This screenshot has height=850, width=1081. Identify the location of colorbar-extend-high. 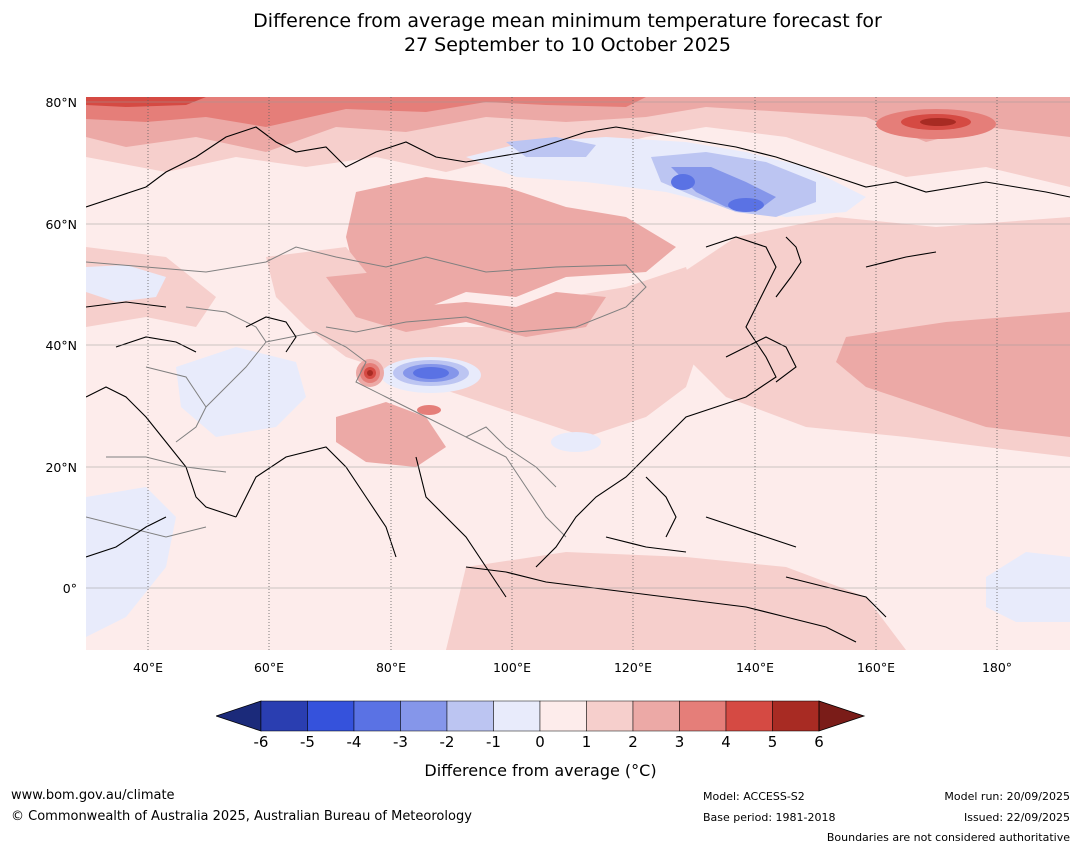
(842, 716).